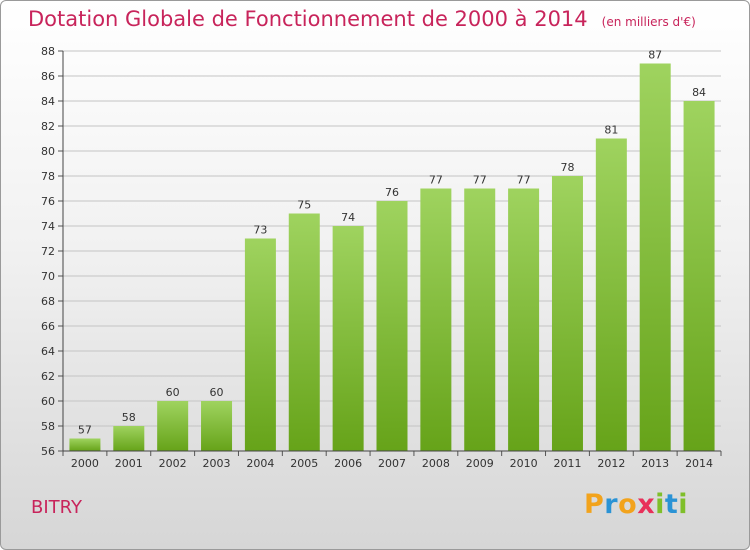 This screenshot has height=550, width=750. I want to click on logo-letter: x, so click(646, 504).